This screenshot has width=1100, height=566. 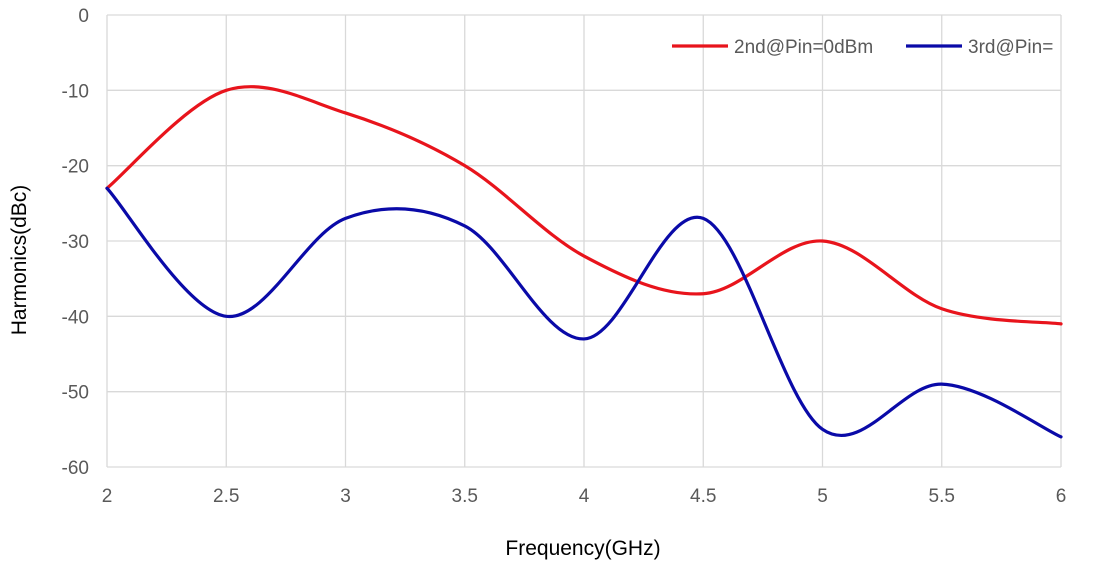 What do you see at coordinates (19, 260) in the screenshot?
I see `y-axis-title: Harmonics(dBc)` at bounding box center [19, 260].